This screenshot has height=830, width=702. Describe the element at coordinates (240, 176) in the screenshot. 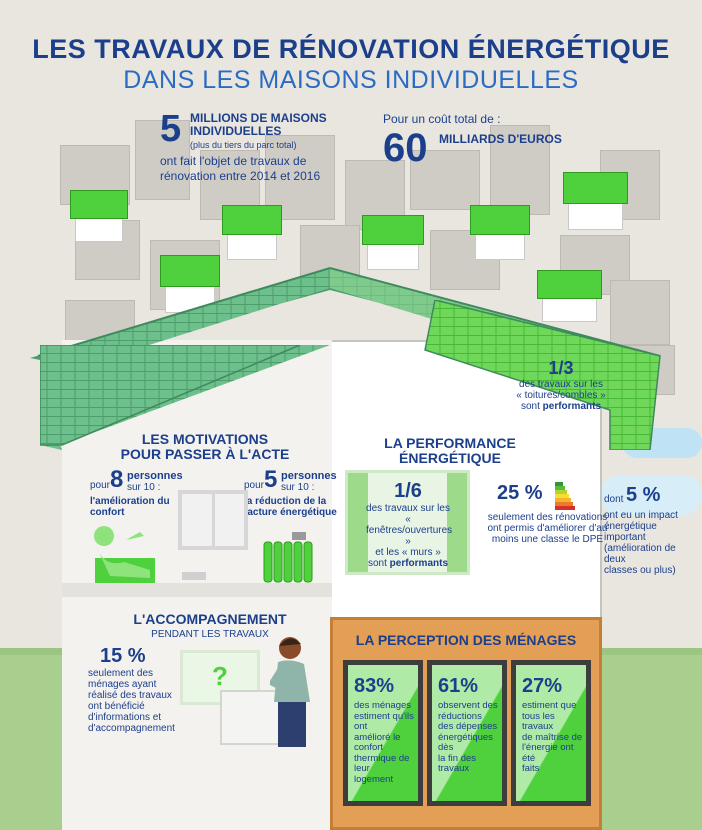

I see `houses-description-line2: rénovation entre 2014 et 2016` at that location.